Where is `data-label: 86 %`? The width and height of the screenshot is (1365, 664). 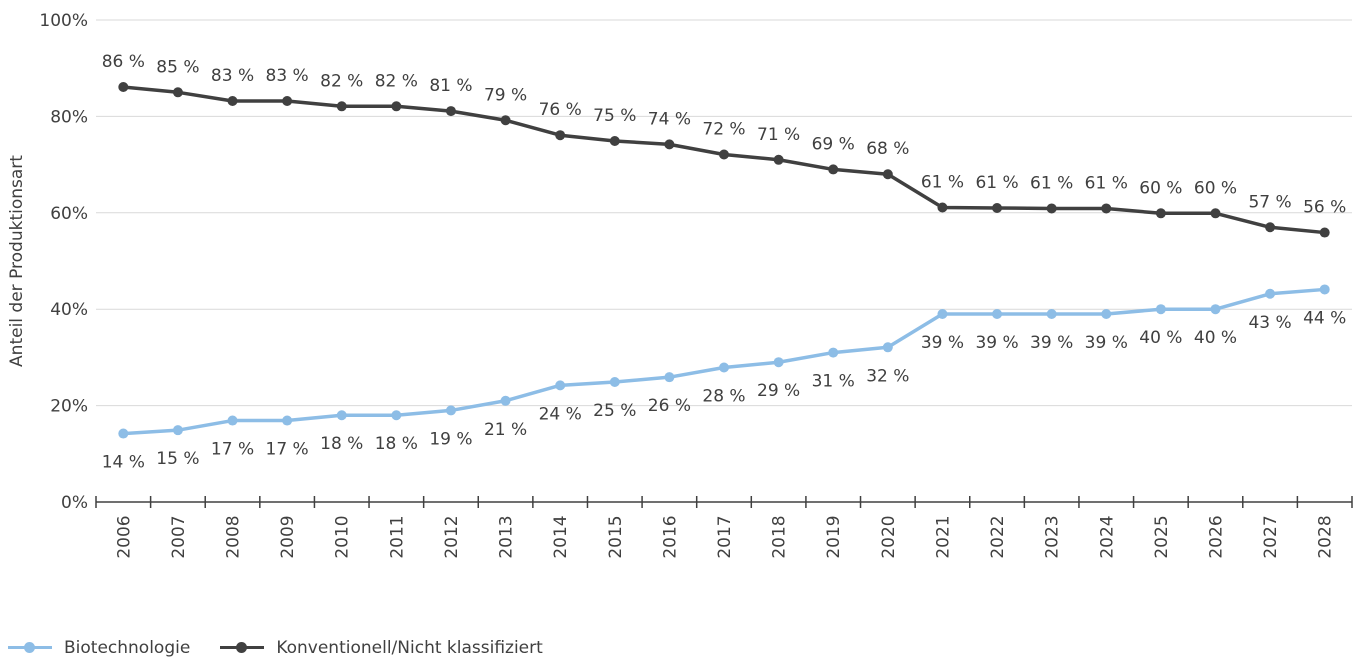
data-label: 86 % is located at coordinates (123, 62).